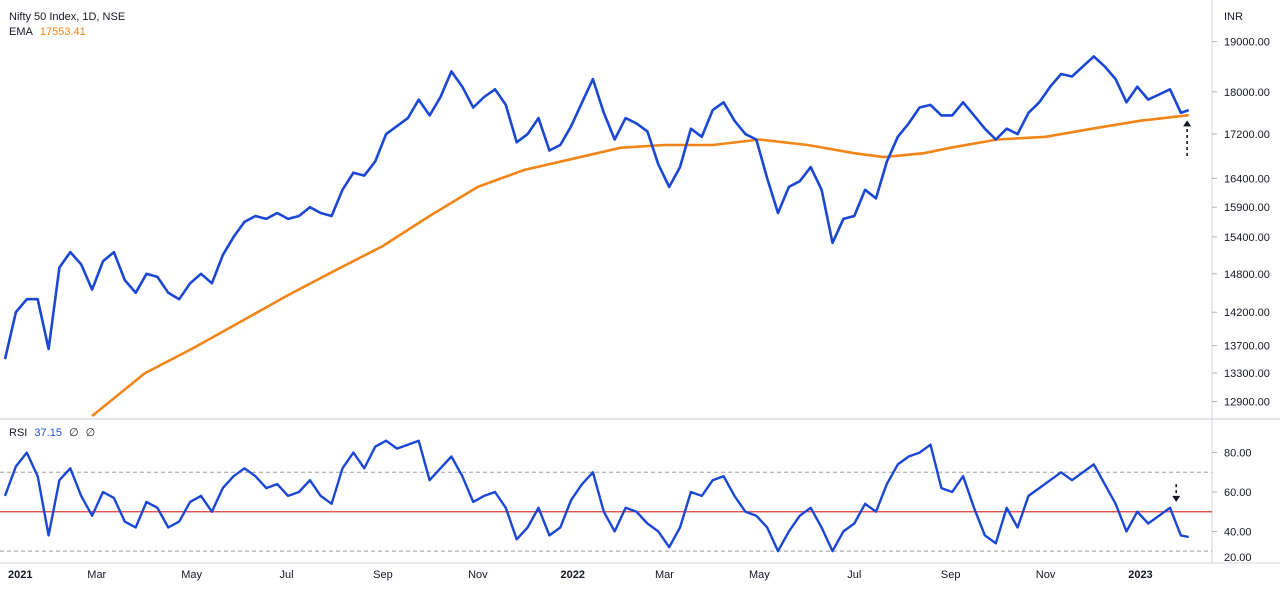 This screenshot has width=1280, height=591. What do you see at coordinates (1182, 311) in the screenshot?
I see `chart-annotations` at bounding box center [1182, 311].